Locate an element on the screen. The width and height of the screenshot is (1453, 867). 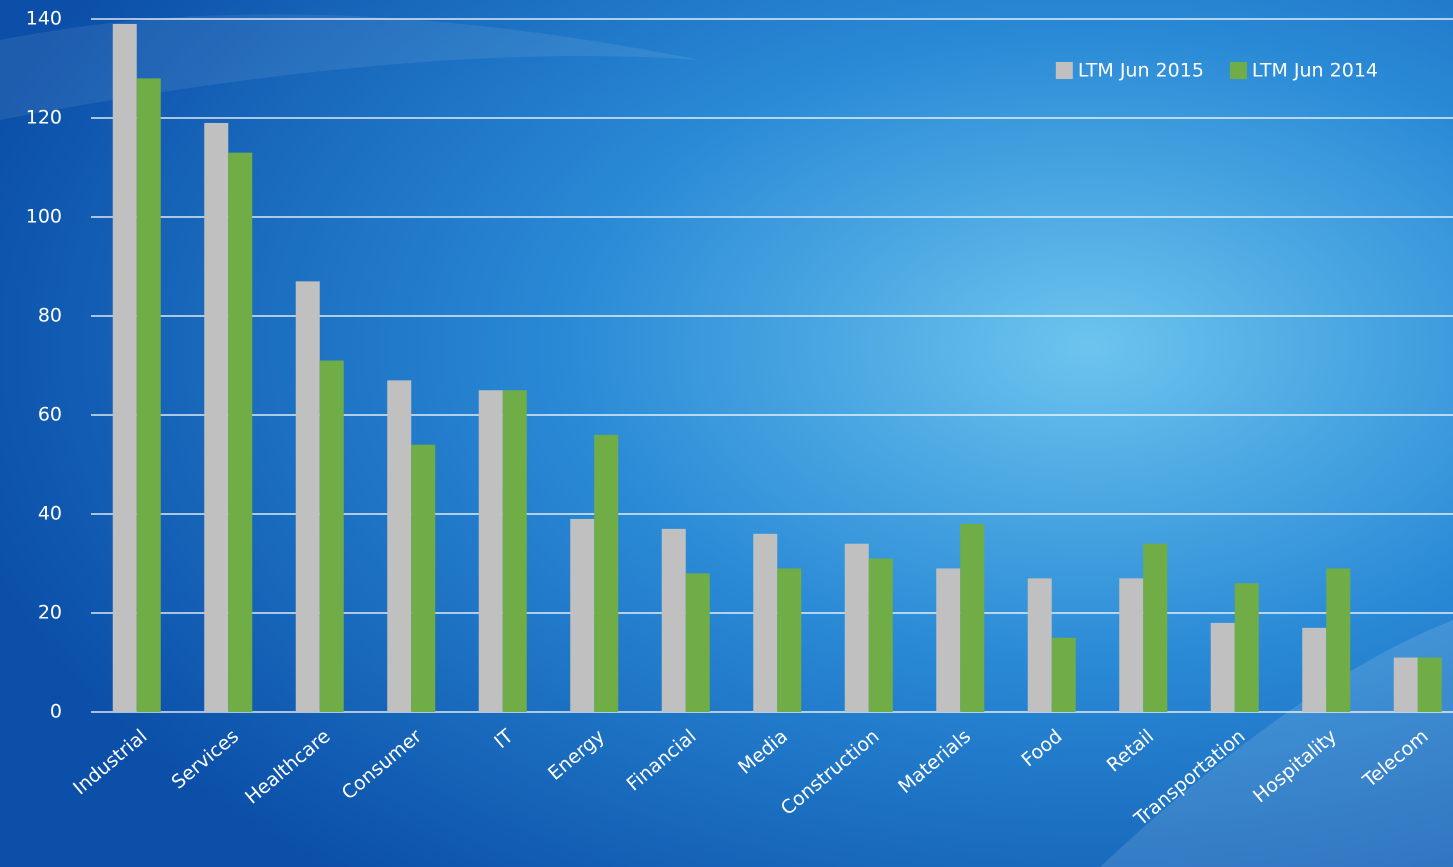
y-tick-label: 100 is located at coordinates (44, 217).